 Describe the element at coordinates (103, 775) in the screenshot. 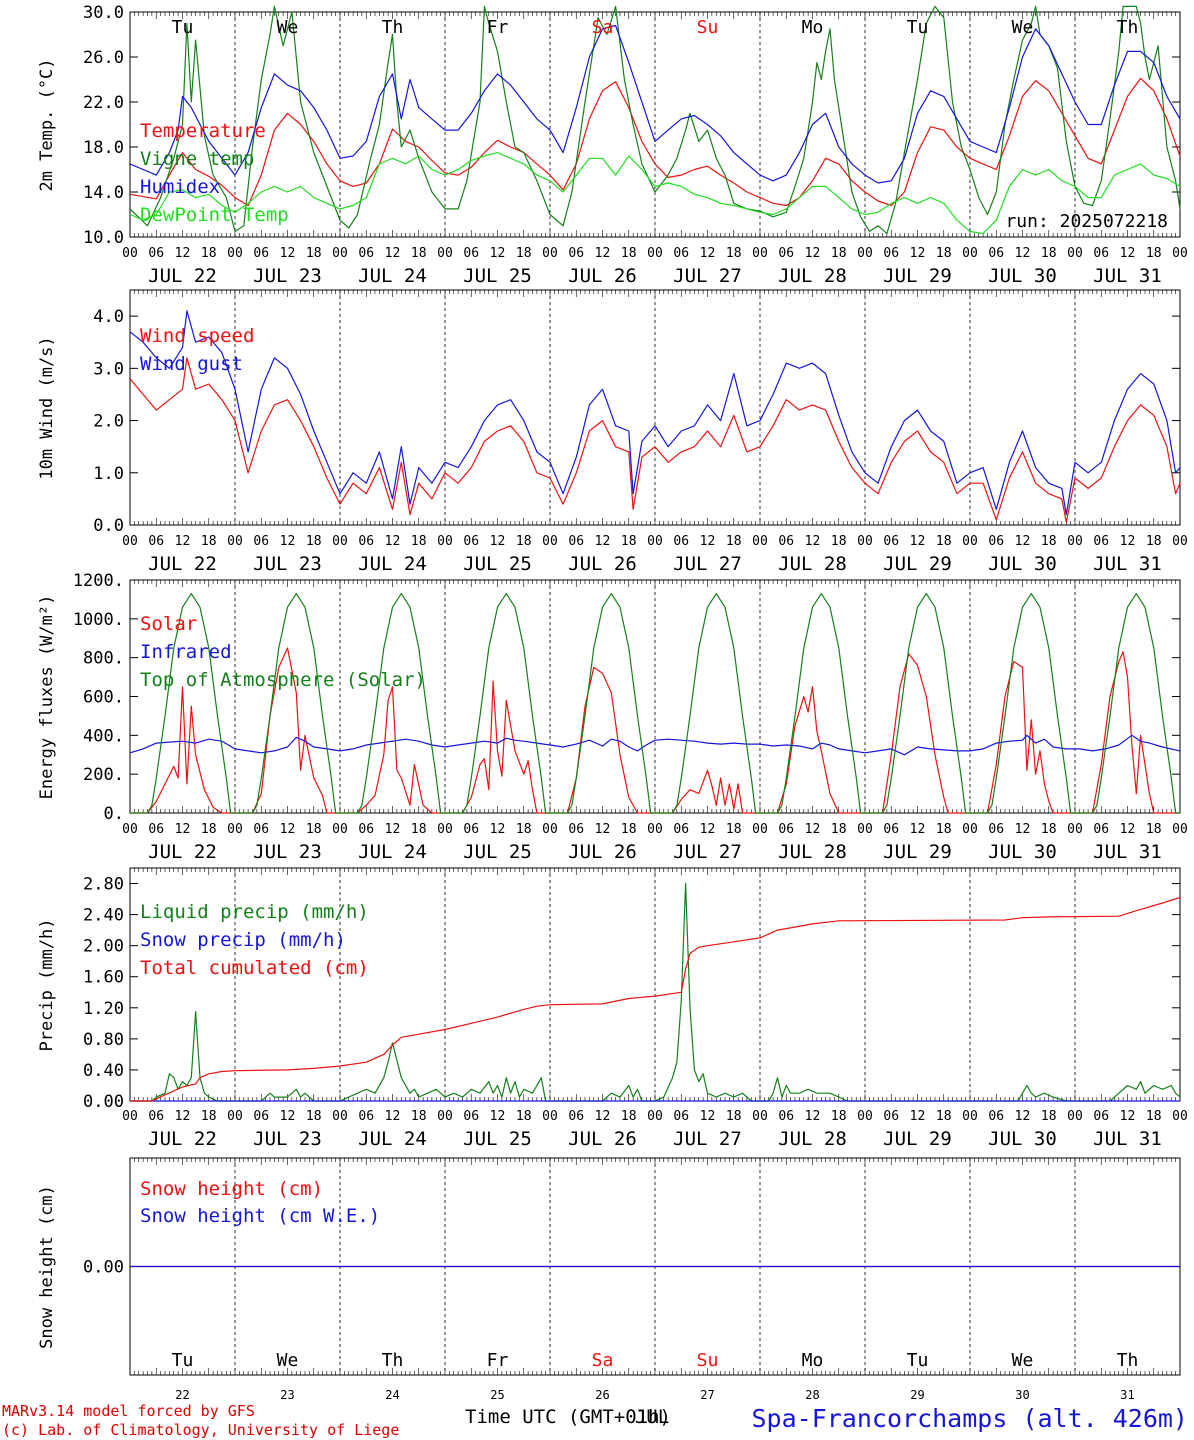

I see `y-tick-label: 200.` at that location.